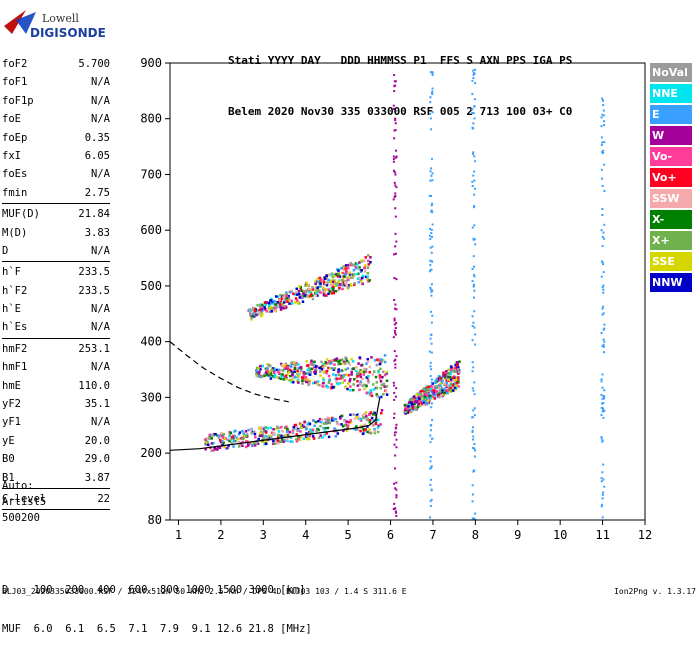 Image resolution: width=700 pixels, height=649 pixels. I want to click on x-tick-label: 4, so click(305, 535).